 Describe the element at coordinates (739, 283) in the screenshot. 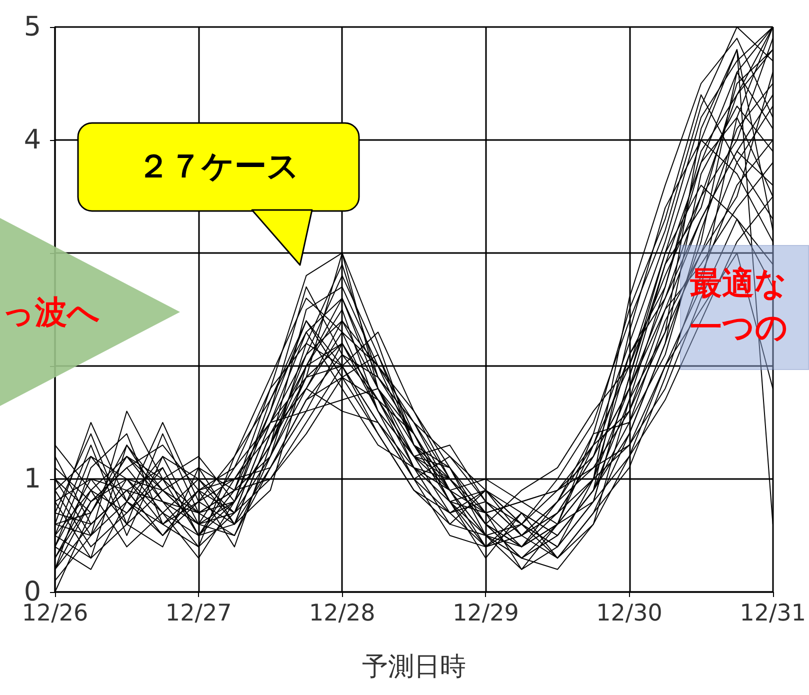

I see `annotation: 最適な` at that location.